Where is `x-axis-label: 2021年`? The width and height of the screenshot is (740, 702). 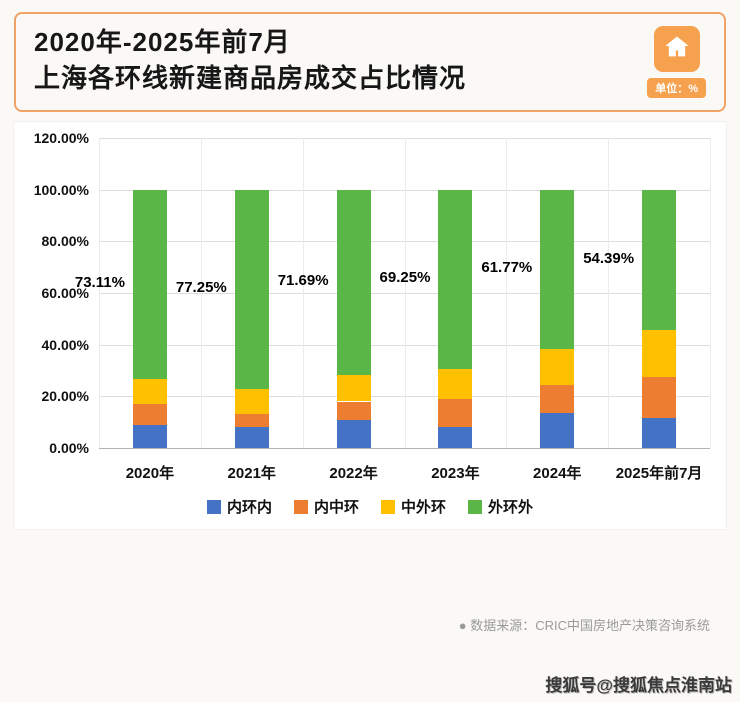
x-axis-label: 2021年 is located at coordinates (251, 473).